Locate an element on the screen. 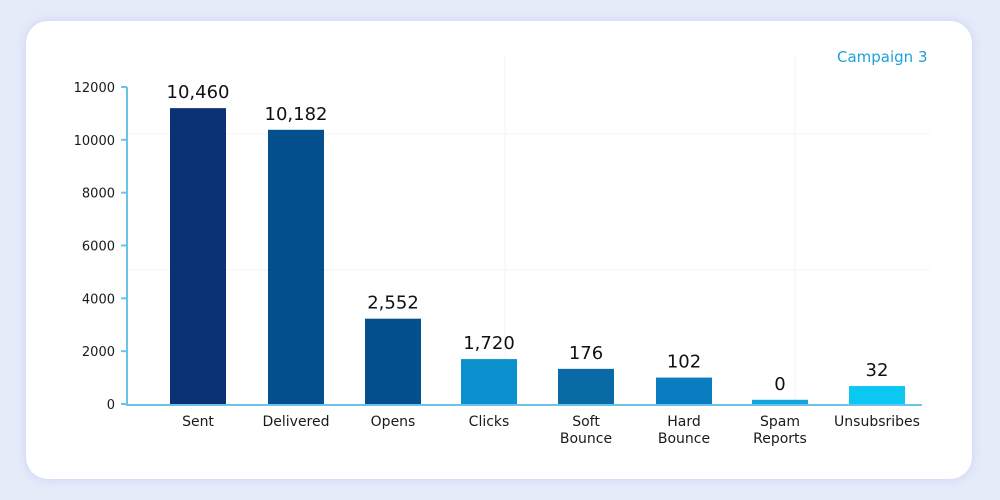  x-tick-label-5: Hard Bounce is located at coordinates (684, 430).